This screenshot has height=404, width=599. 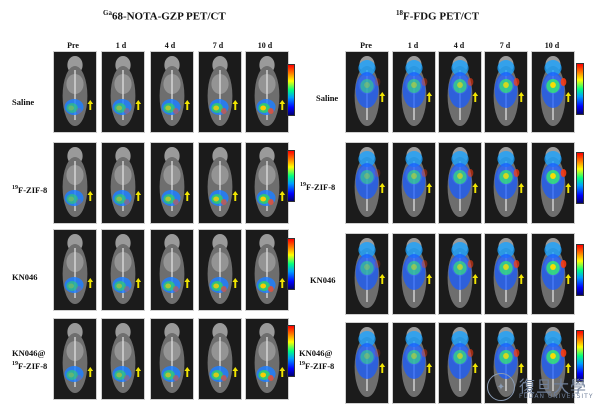 I want to click on left-pet-image-r2-c4, so click(x=220, y=183).